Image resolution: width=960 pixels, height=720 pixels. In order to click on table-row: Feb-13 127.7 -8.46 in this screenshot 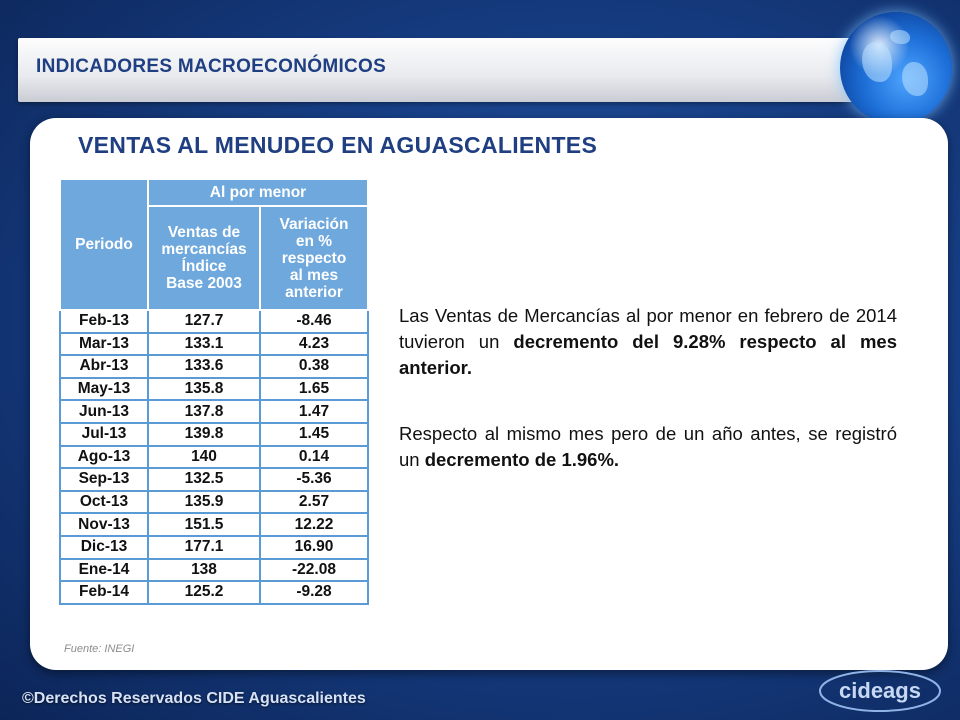, I will do `click(214, 321)`.